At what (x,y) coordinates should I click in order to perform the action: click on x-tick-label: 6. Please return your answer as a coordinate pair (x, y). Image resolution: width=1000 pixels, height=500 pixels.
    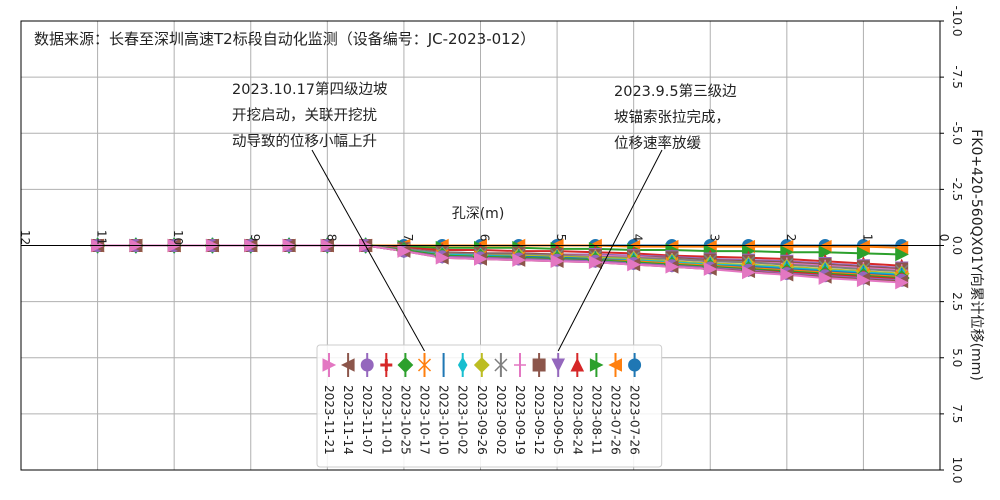
    Looking at the image, I should click on (485, 238).